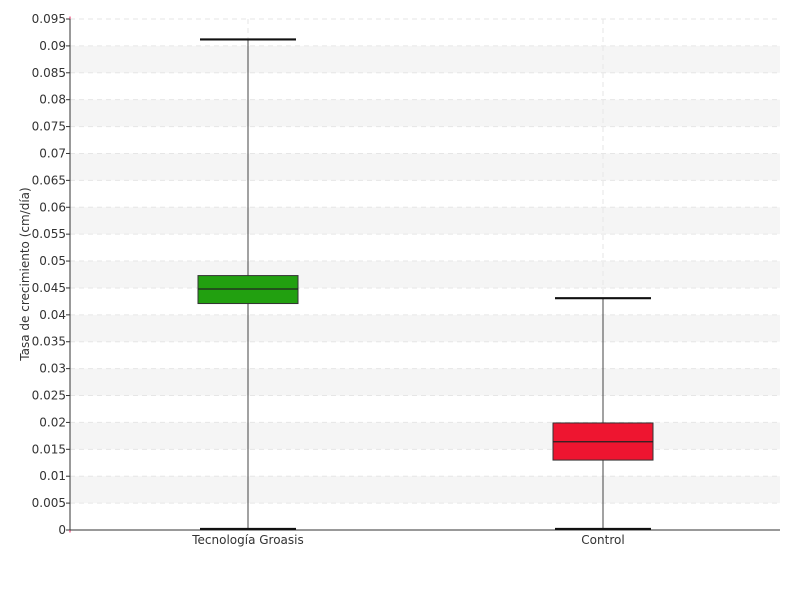 The image size is (800, 604). Describe the element at coordinates (49, 503) in the screenshot. I see `y-tick-label: 0.005` at that location.